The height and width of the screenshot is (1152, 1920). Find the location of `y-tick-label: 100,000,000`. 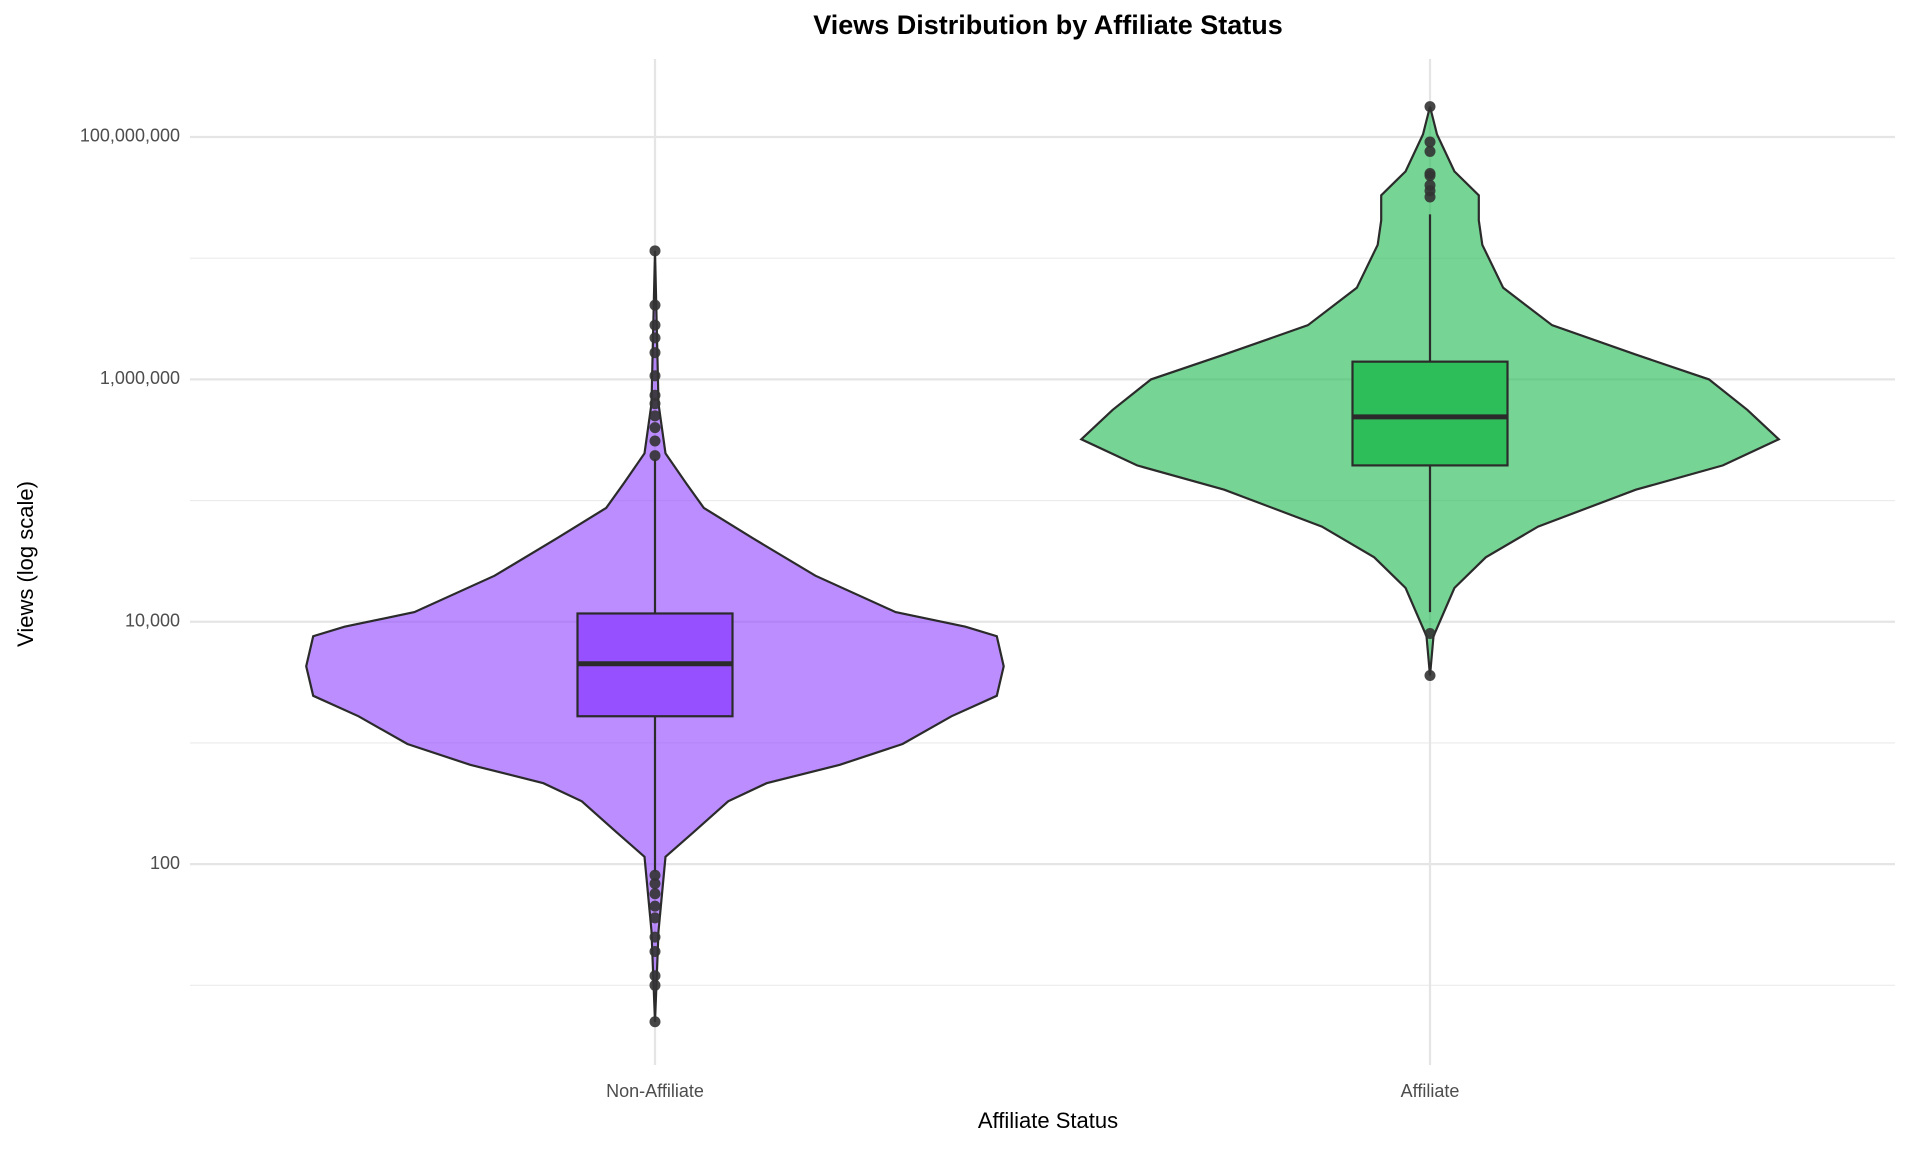

y-tick-label: 100,000,000 is located at coordinates (130, 136).